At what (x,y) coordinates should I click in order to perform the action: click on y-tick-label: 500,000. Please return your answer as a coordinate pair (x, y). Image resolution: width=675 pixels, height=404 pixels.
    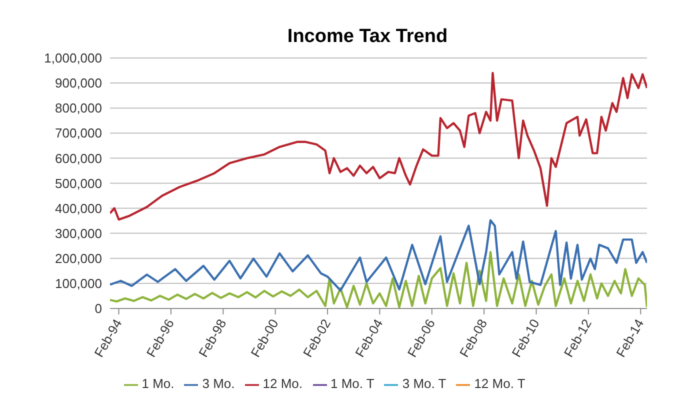
    Looking at the image, I should click on (78, 183).